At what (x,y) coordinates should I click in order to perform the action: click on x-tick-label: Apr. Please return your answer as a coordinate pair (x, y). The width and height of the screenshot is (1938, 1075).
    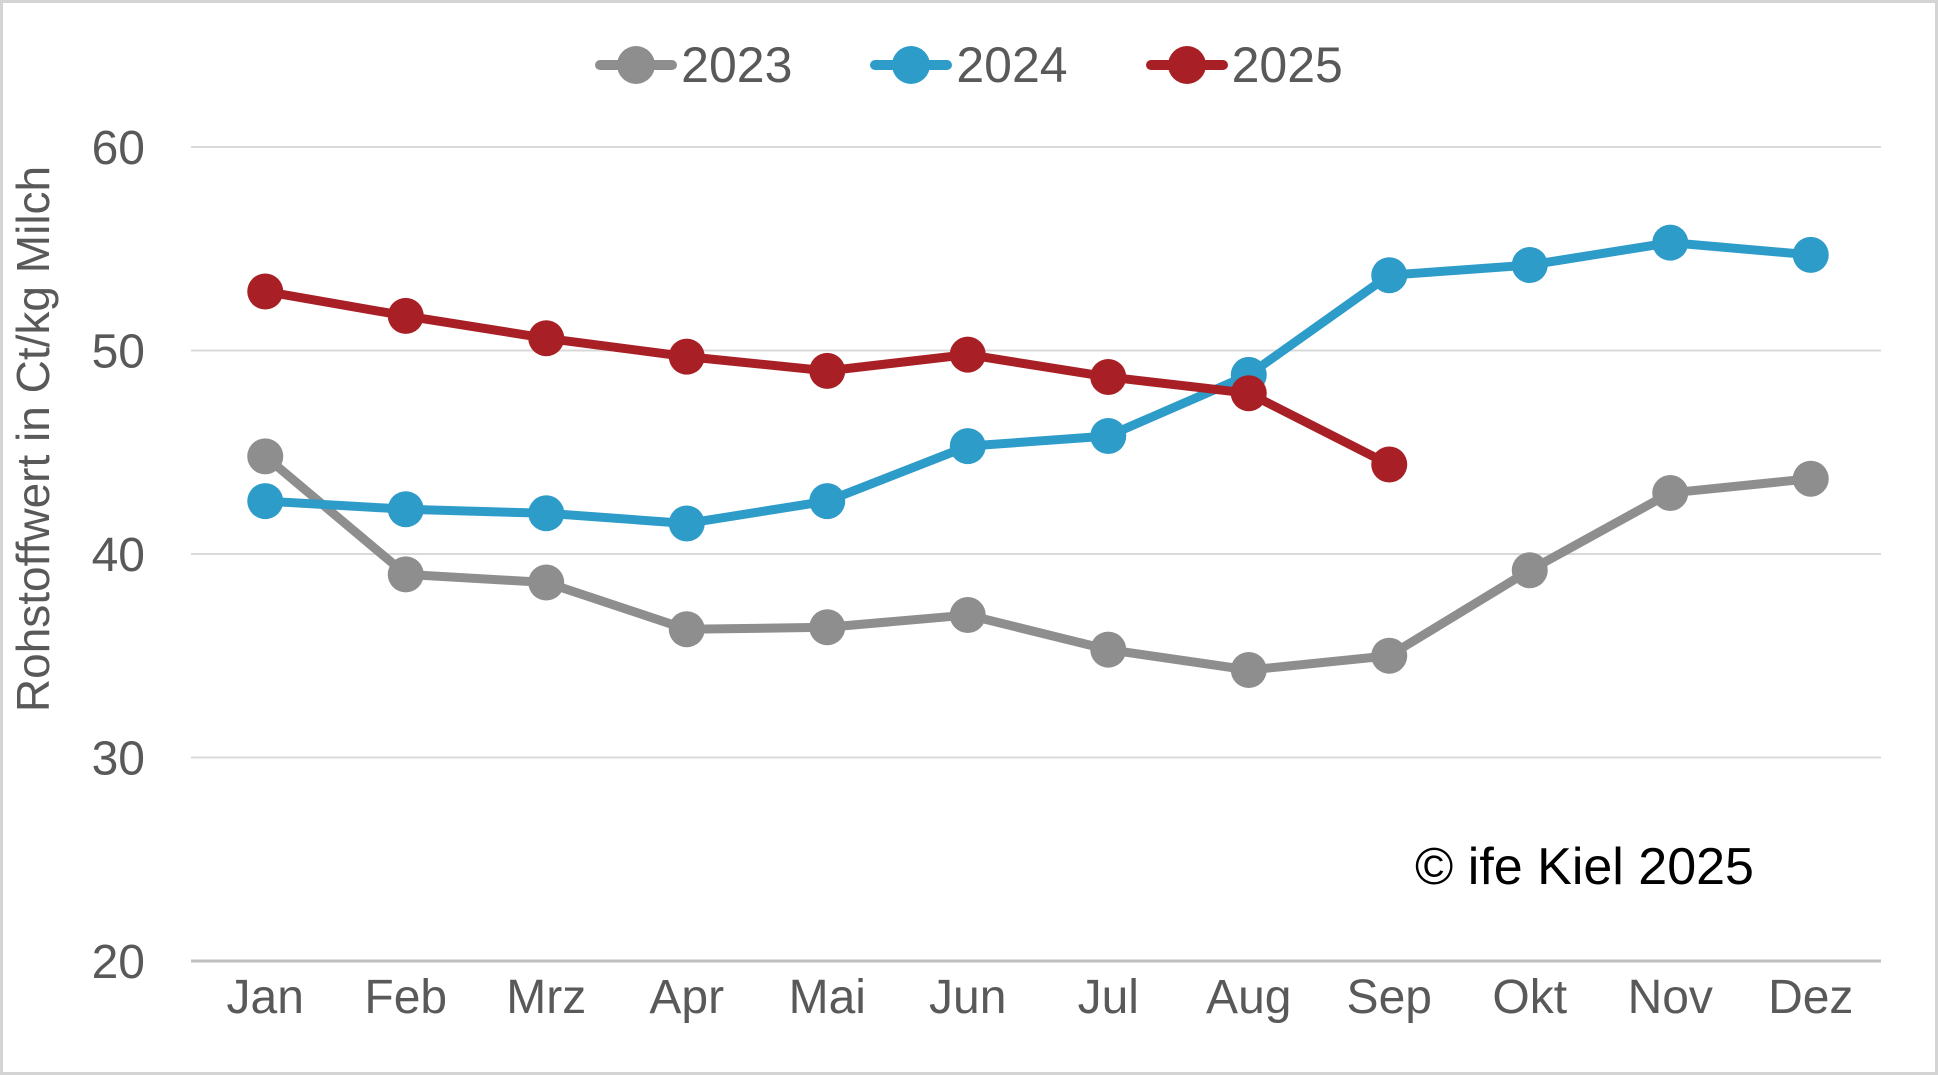
    Looking at the image, I should click on (686, 997).